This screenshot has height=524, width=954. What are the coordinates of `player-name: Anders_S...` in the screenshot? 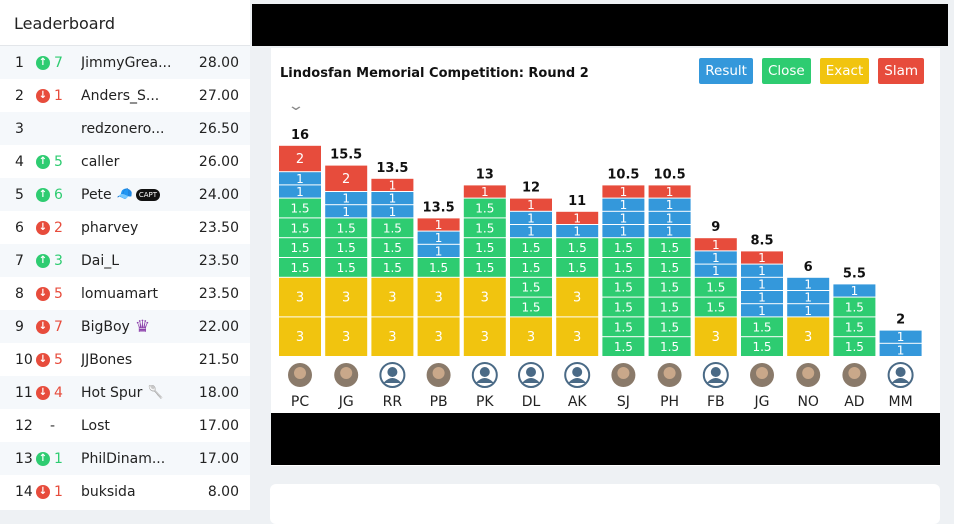 It's located at (120, 95).